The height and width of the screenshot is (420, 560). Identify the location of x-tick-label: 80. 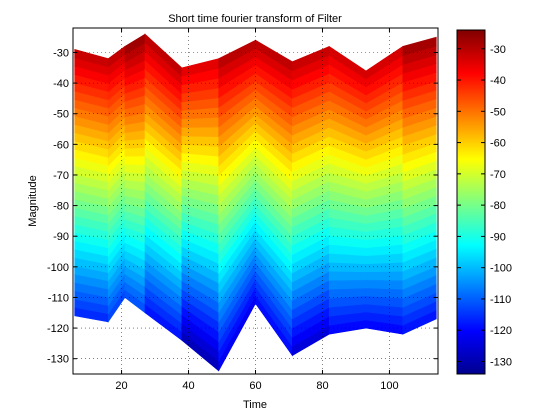
(322, 386).